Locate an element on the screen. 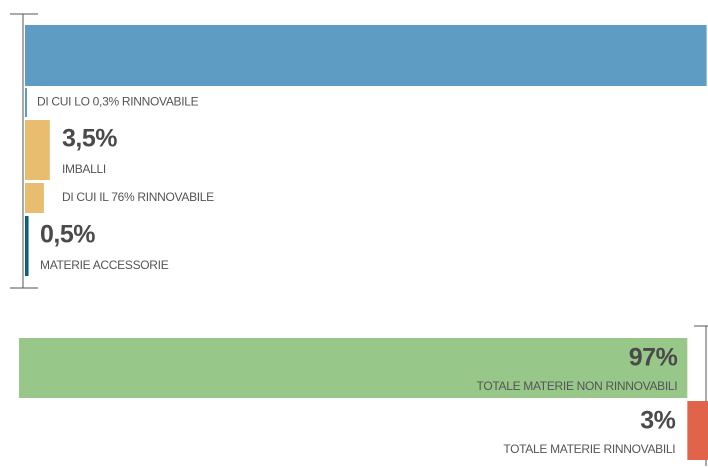 The width and height of the screenshot is (708, 468). value-label: 3% is located at coordinates (657, 421).